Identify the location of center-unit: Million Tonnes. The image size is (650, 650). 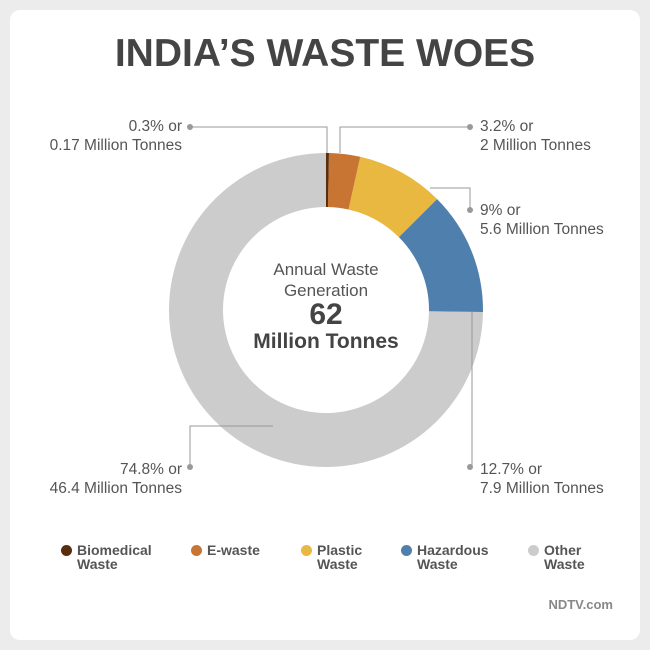
(326, 341).